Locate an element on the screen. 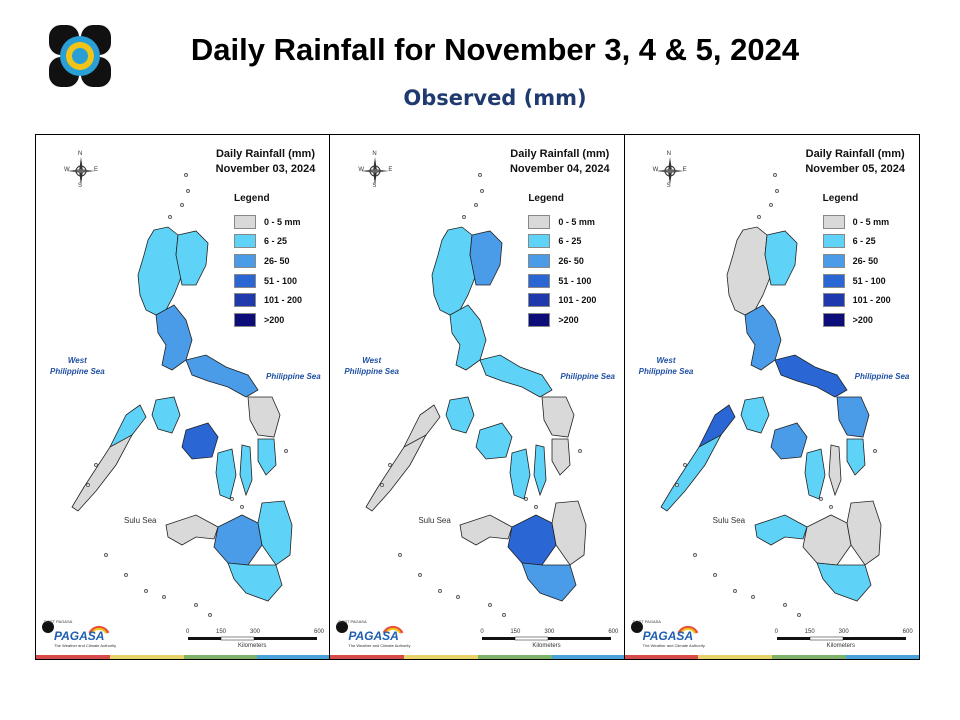 This screenshot has width=960, height=720. pagasa-small-label: DOST PAGASA is located at coordinates (646, 621).